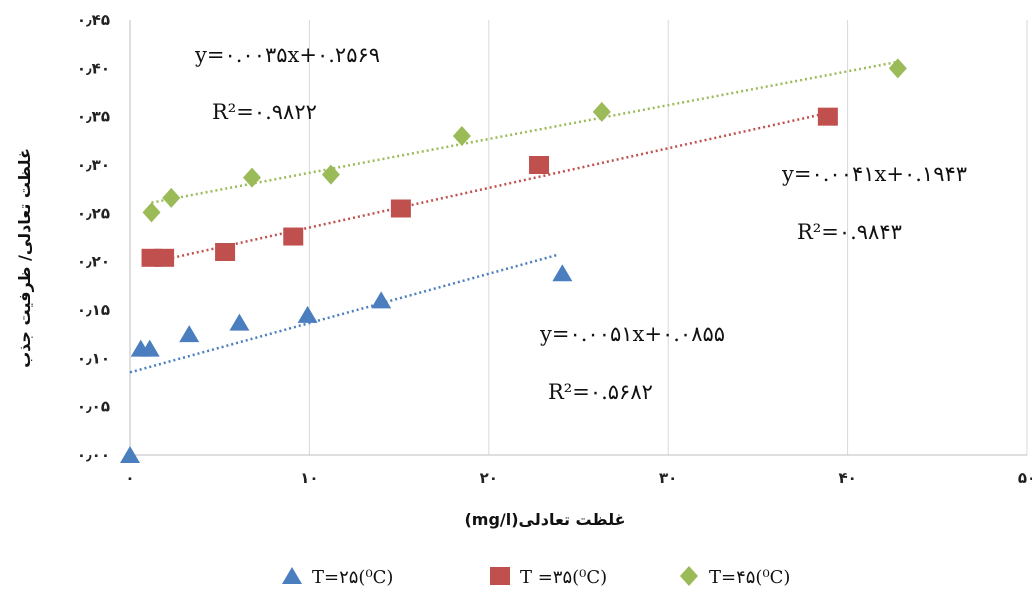 Image resolution: width=1032 pixels, height=595 pixels. What do you see at coordinates (93, 407) in the screenshot?
I see `y-tick-label: ۰٫۰۵` at bounding box center [93, 407].